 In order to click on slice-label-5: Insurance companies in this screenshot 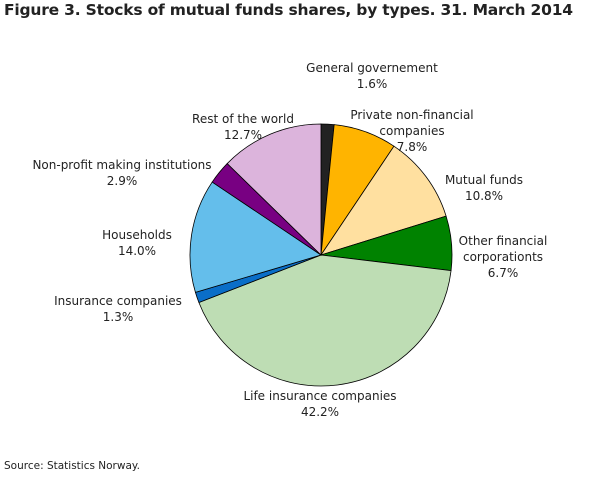, I will do `click(118, 301)`.